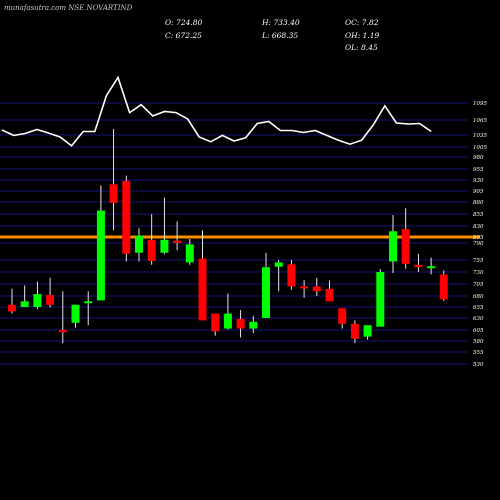 The width and height of the screenshot is (500, 500). Describe the element at coordinates (478, 192) in the screenshot. I see `y-tick-label: 905` at that location.